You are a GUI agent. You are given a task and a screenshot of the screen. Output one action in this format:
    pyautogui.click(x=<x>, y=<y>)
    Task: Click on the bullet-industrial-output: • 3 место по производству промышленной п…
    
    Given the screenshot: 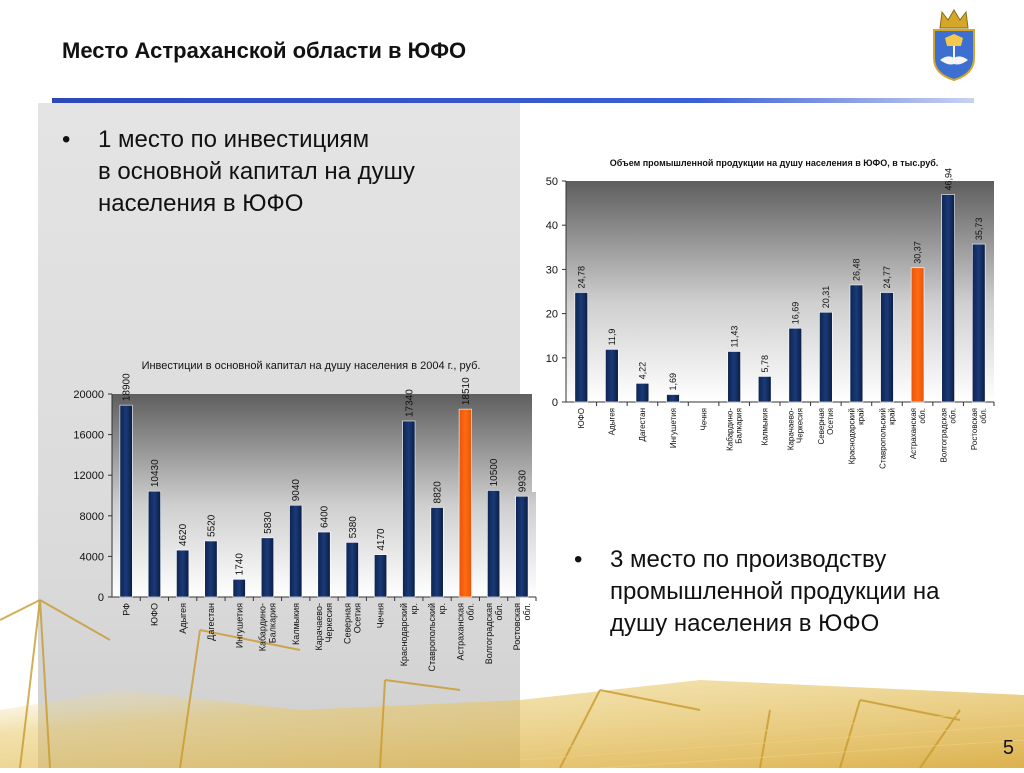 What is the action you would take?
    pyautogui.click(x=799, y=594)
    